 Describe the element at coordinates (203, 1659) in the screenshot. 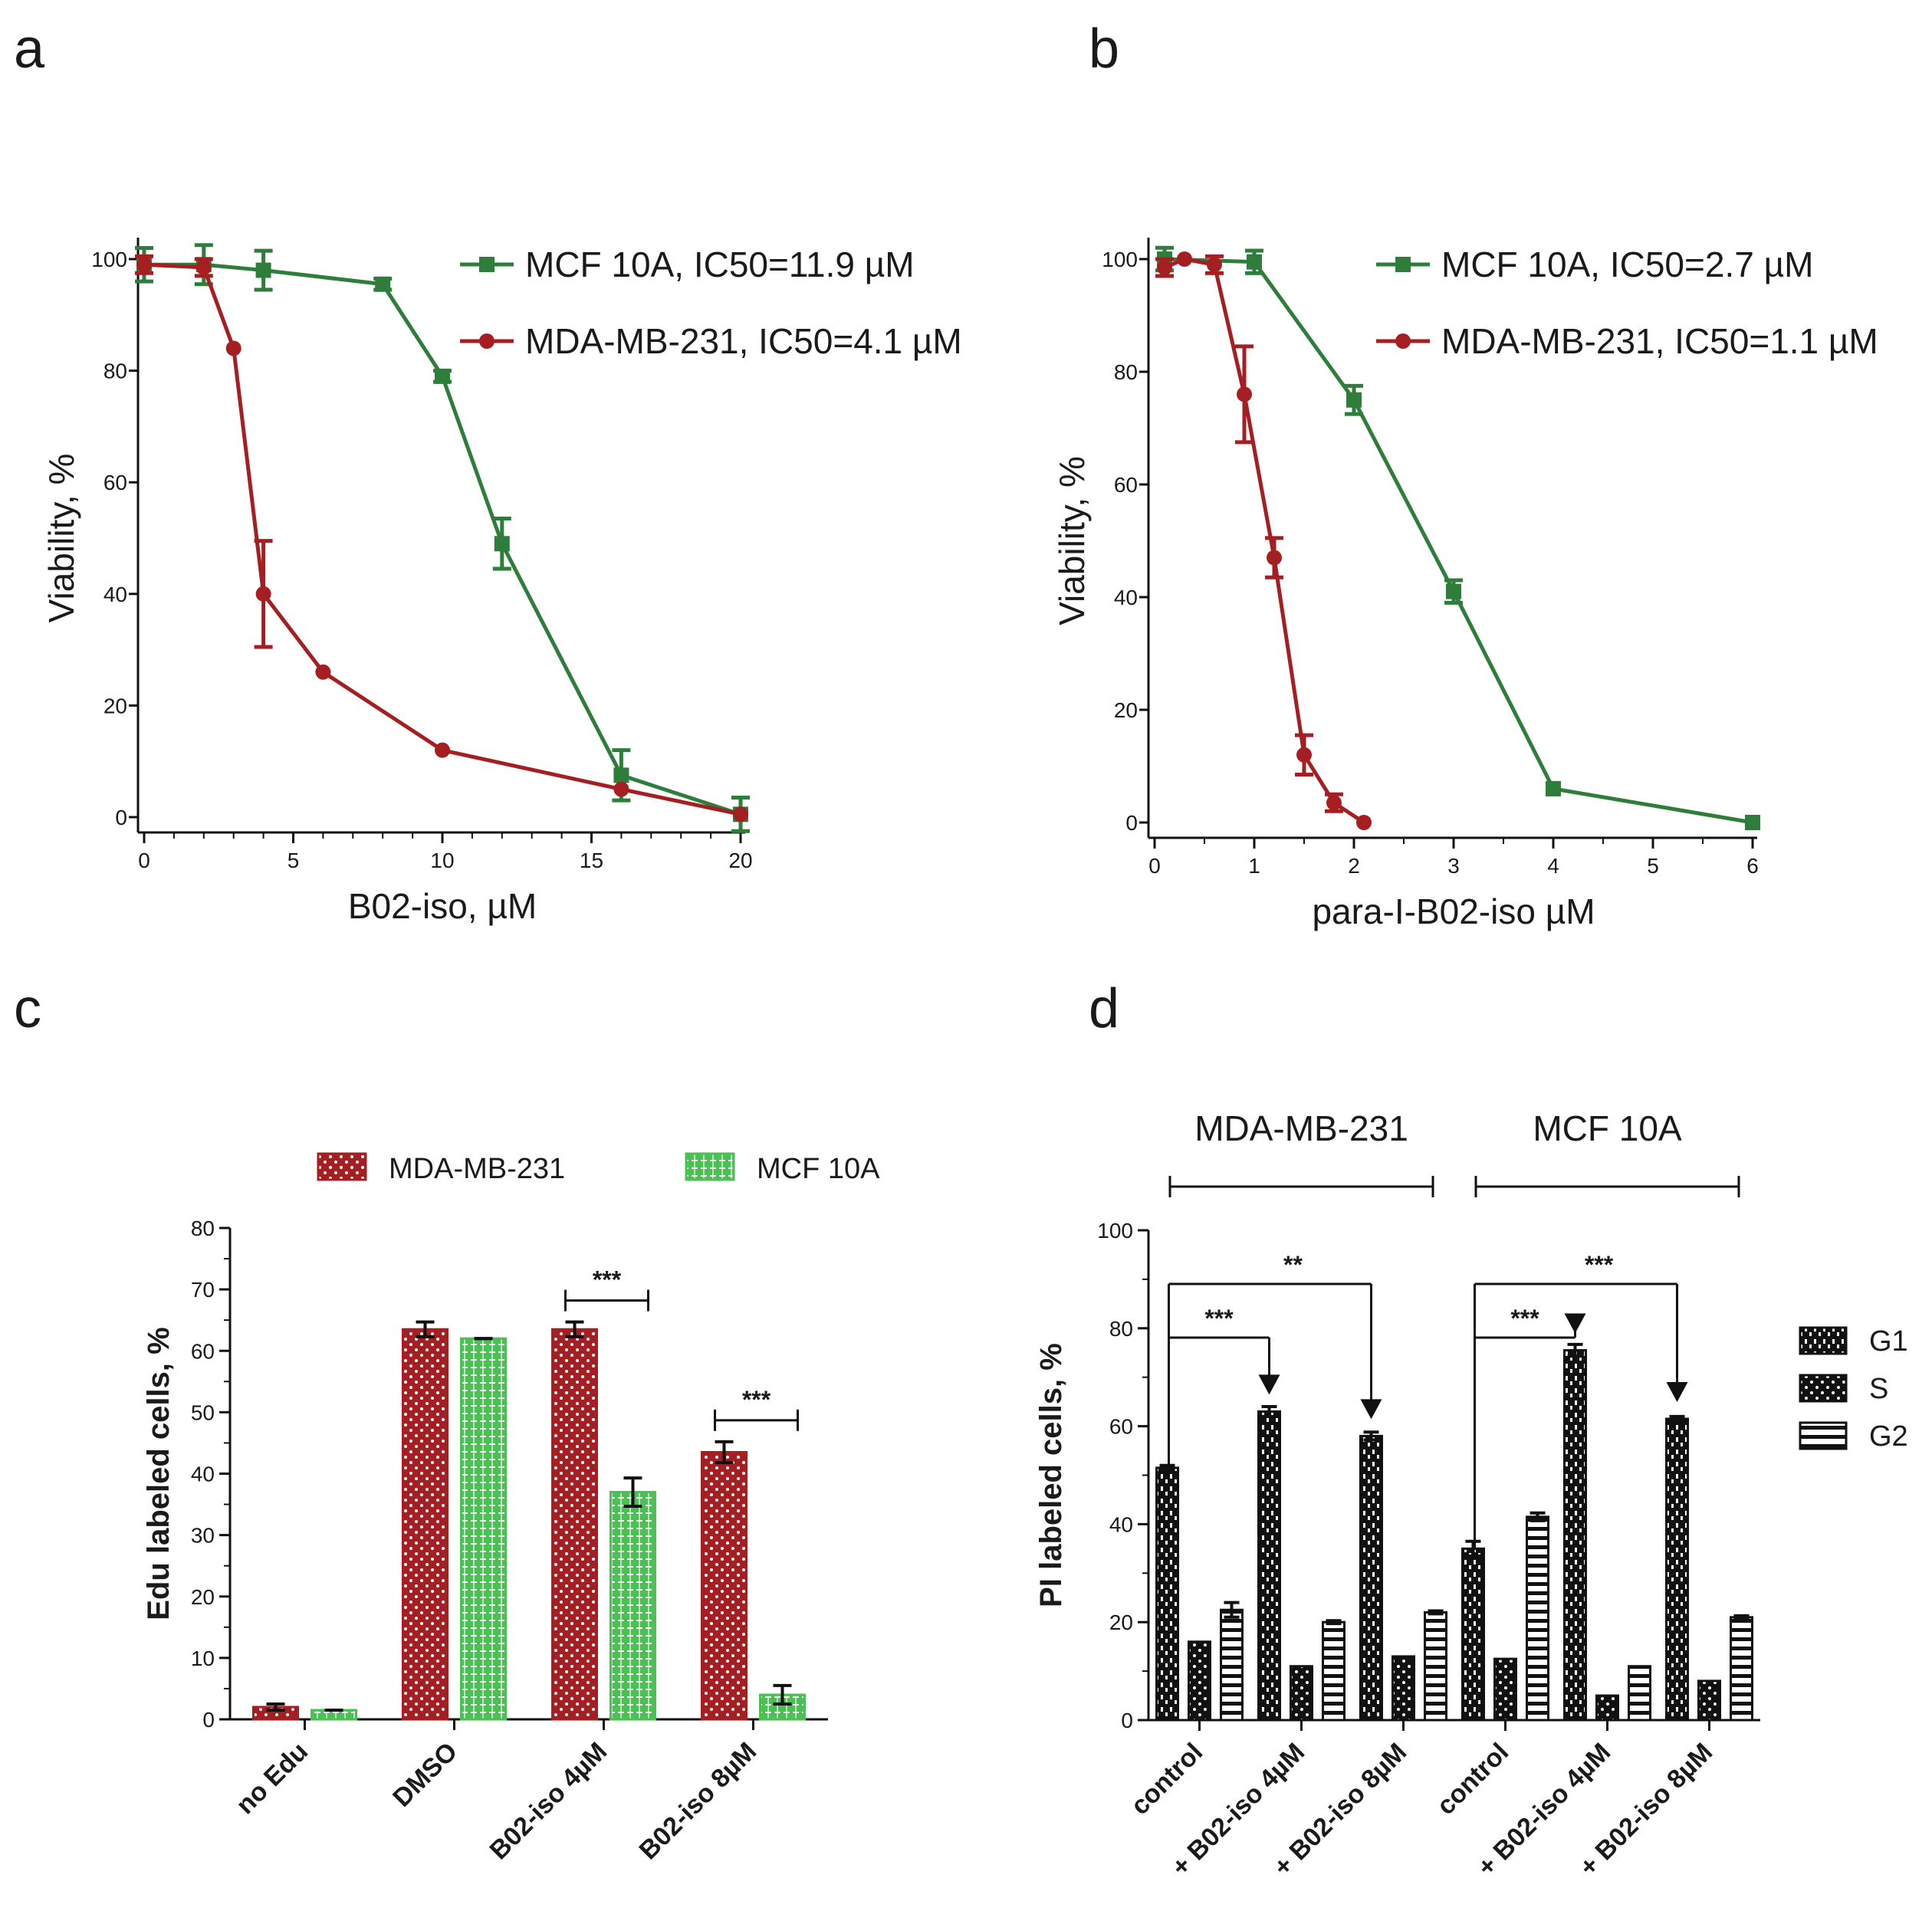

I see `y-tick-label: 10` at that location.